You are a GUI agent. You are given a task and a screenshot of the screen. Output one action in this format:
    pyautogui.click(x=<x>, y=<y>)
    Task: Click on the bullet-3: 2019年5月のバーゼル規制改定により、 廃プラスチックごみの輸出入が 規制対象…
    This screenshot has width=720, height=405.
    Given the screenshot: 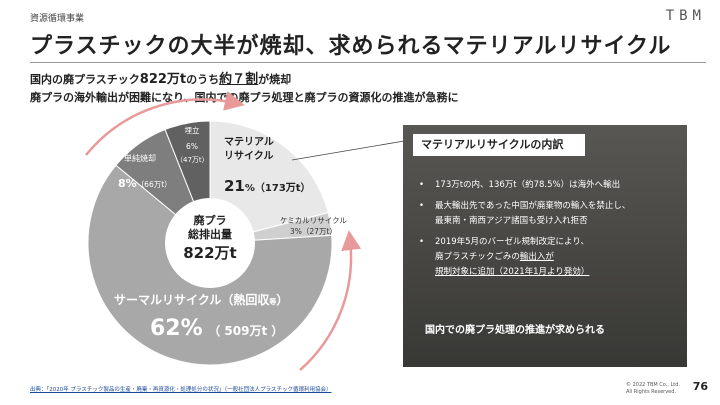 What is the action you would take?
    pyautogui.click(x=524, y=257)
    